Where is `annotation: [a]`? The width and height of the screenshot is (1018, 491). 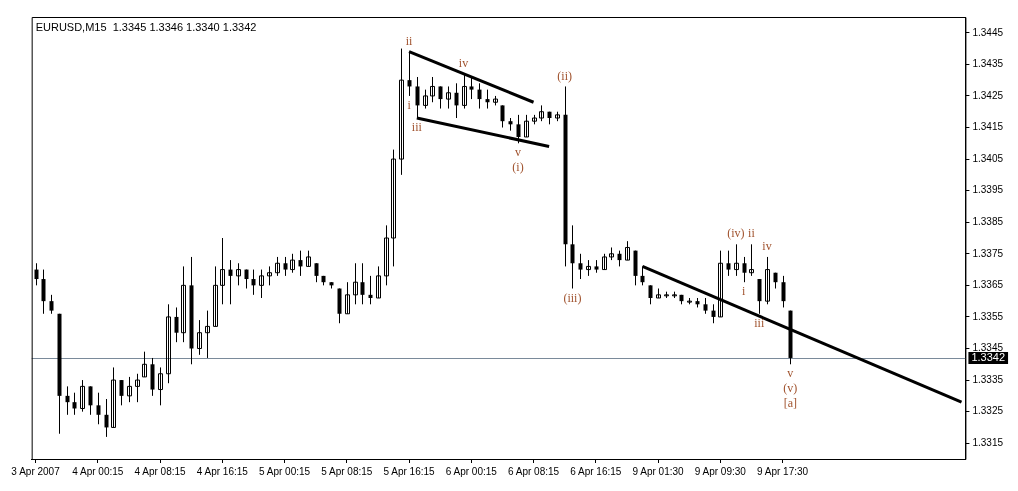 annotation: [a] is located at coordinates (790, 403).